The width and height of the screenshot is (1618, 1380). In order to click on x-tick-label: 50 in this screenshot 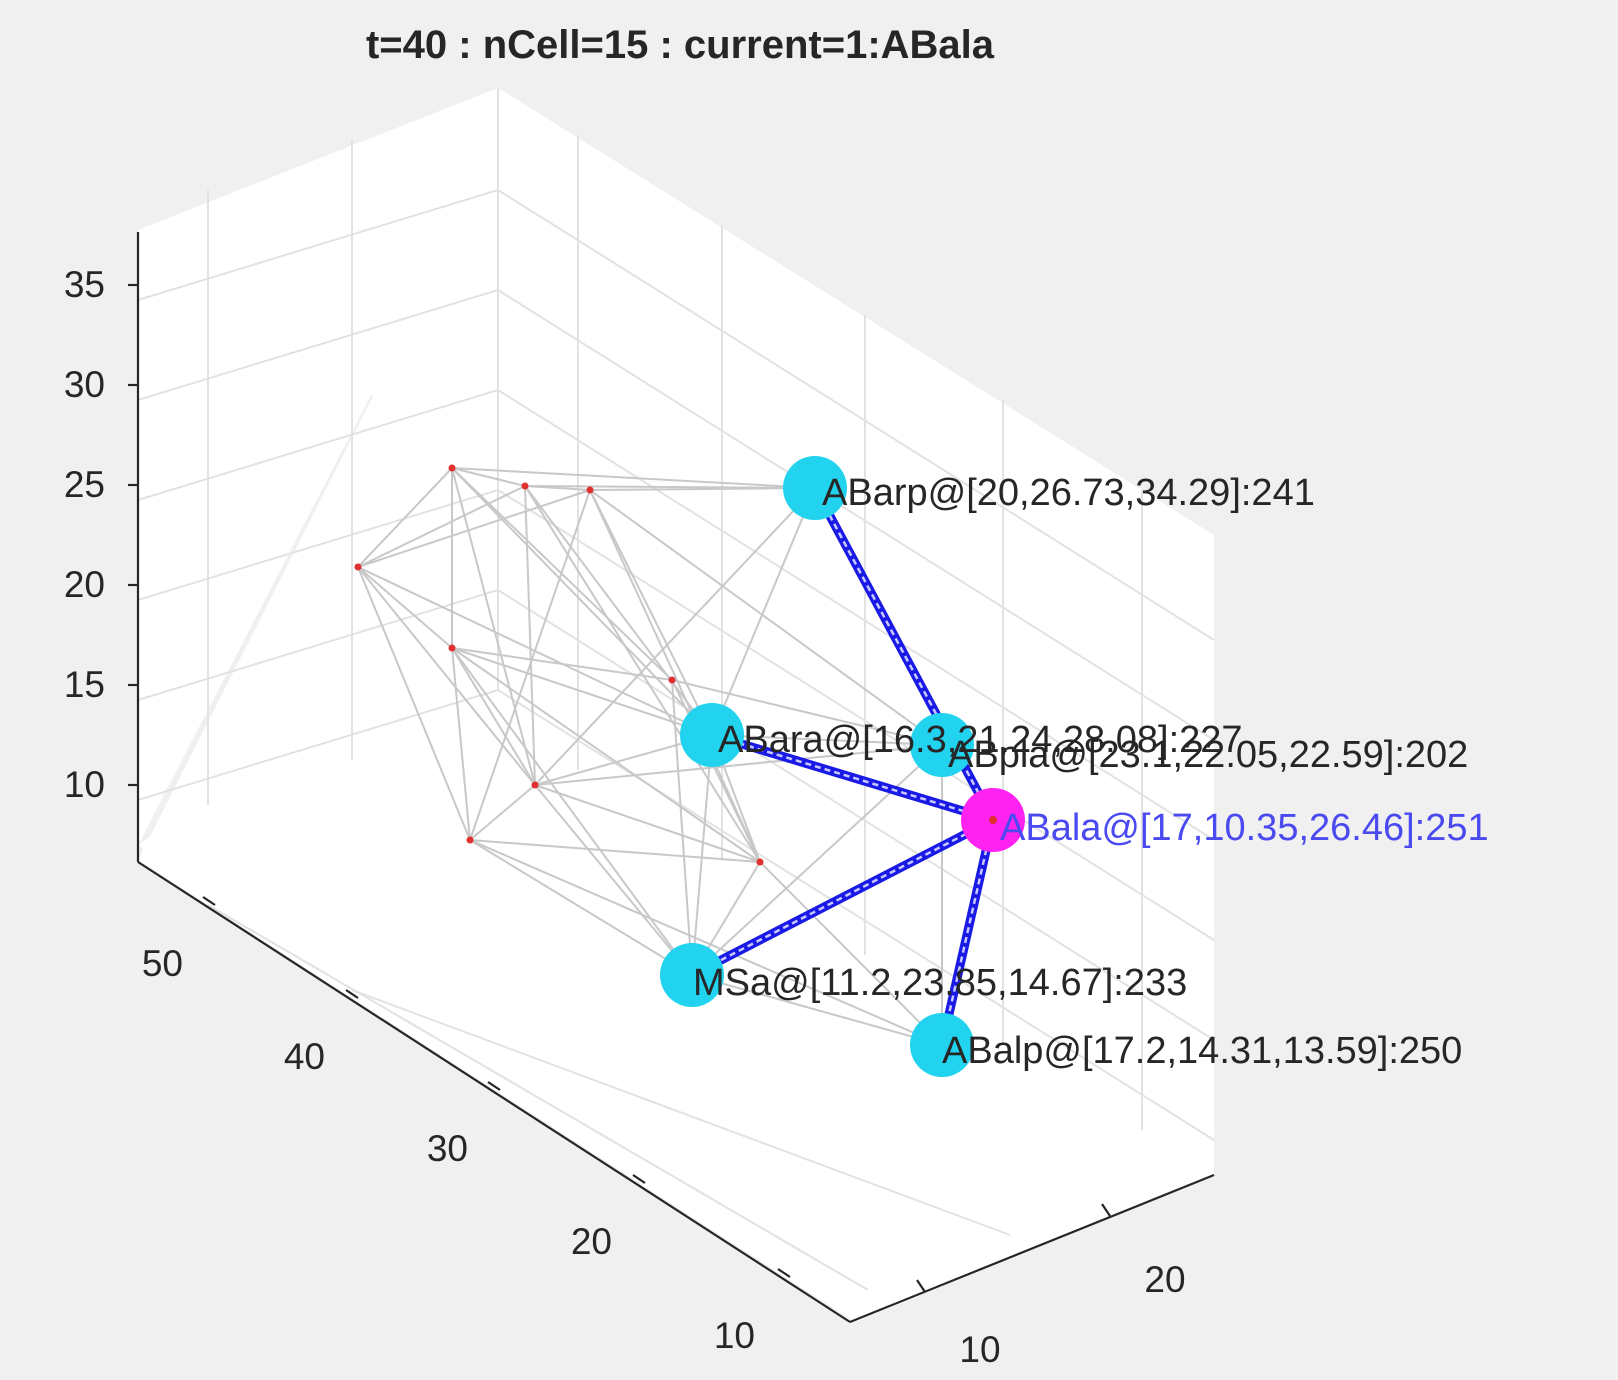, I will do `click(162, 963)`.